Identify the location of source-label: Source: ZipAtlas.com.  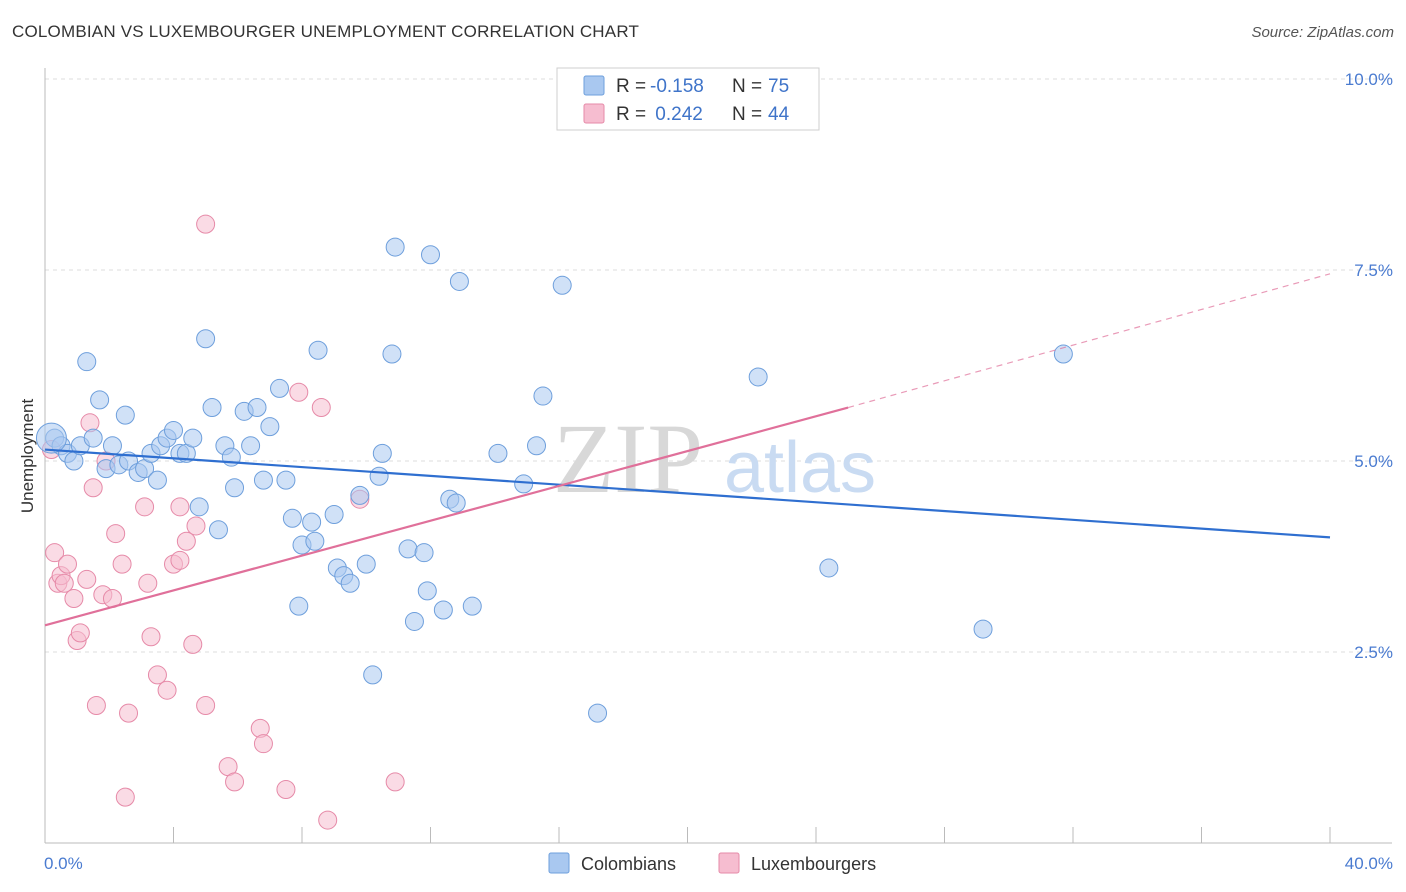
(1322, 32).